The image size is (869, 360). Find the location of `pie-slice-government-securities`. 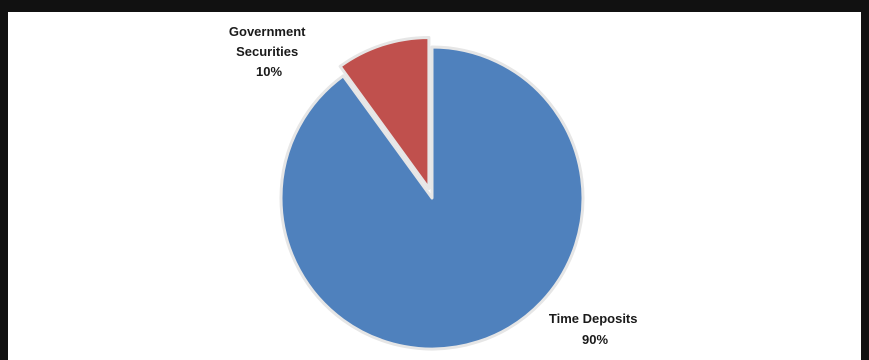

pie-slice-government-securities is located at coordinates (384, 112).